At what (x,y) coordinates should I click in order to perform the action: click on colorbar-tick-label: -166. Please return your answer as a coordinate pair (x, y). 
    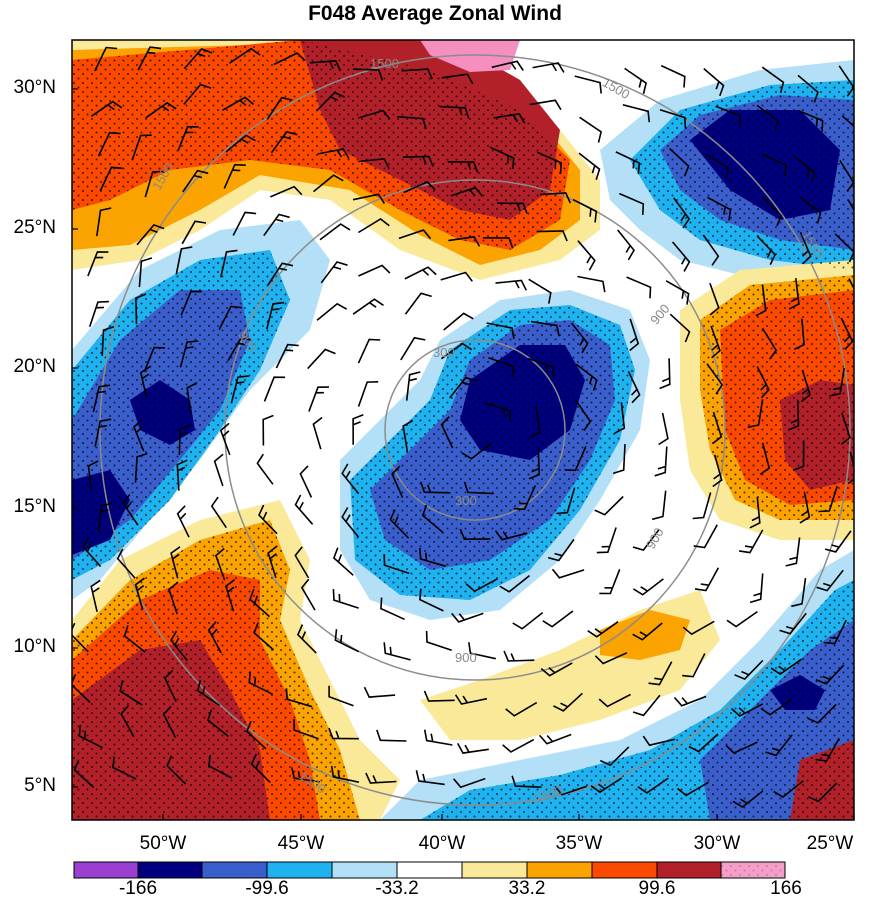
    Looking at the image, I should click on (138, 888).